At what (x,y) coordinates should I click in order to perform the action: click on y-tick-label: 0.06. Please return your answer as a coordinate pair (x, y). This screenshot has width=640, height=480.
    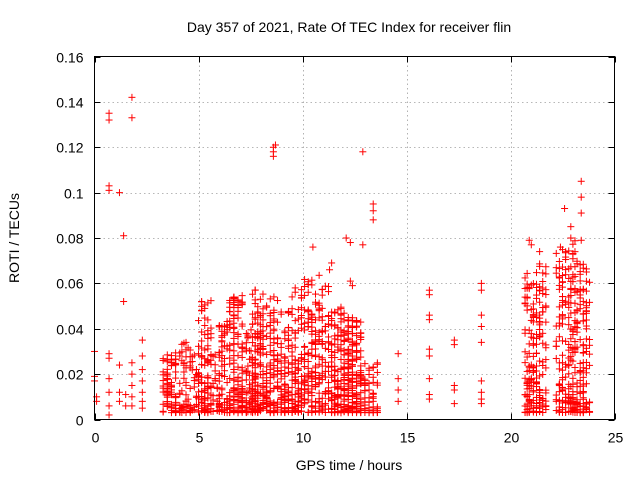
    Looking at the image, I should click on (69, 284).